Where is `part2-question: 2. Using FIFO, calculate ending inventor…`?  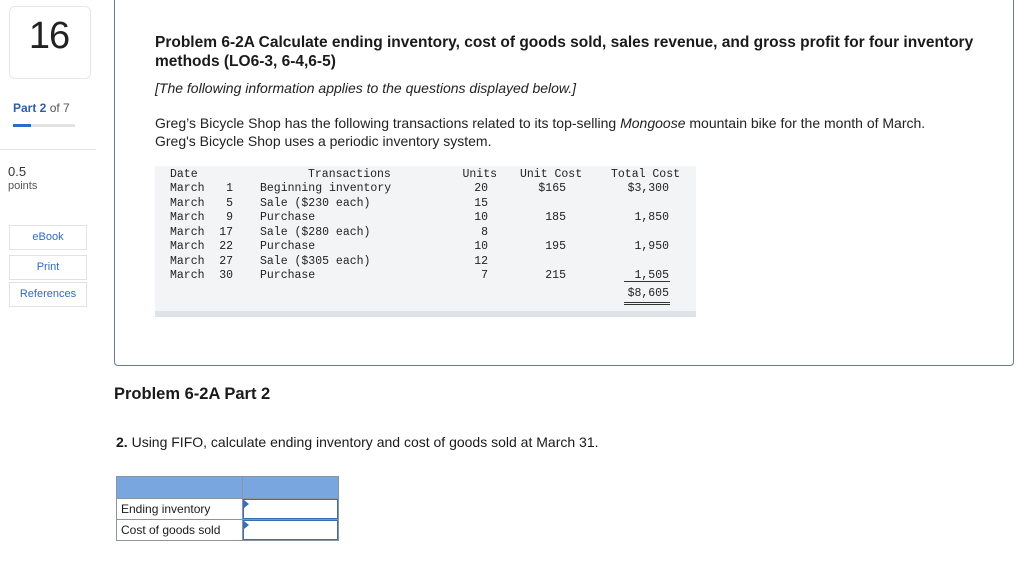 part2-question: 2. Using FIFO, calculate ending inventor… is located at coordinates (357, 442).